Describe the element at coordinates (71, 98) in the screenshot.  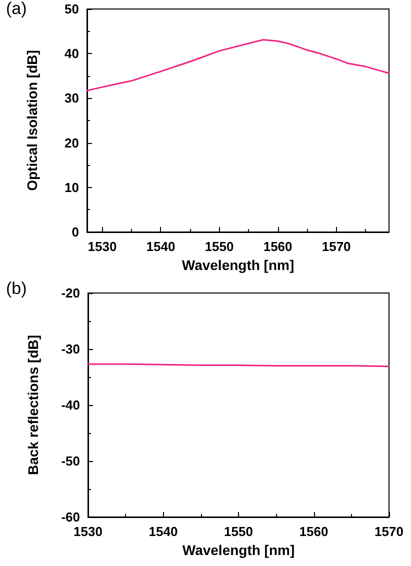
I see `y-tick-label: 30` at that location.